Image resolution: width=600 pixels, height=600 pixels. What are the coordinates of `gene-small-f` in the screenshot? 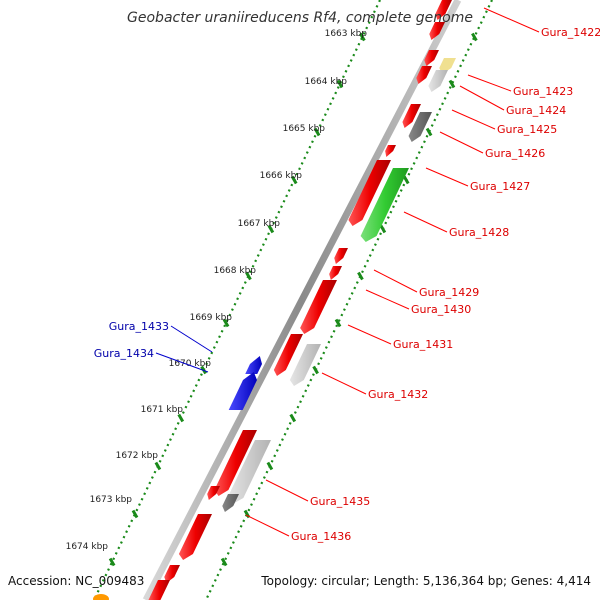 It's located at (159, 590).